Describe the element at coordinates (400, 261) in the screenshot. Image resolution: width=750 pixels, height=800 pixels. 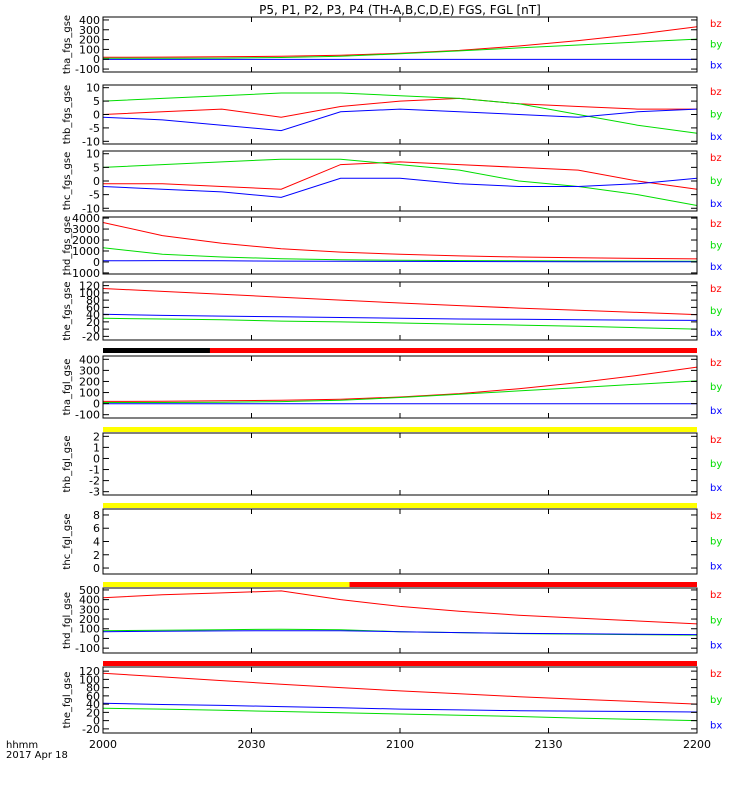
I see `series-line-bx` at that location.